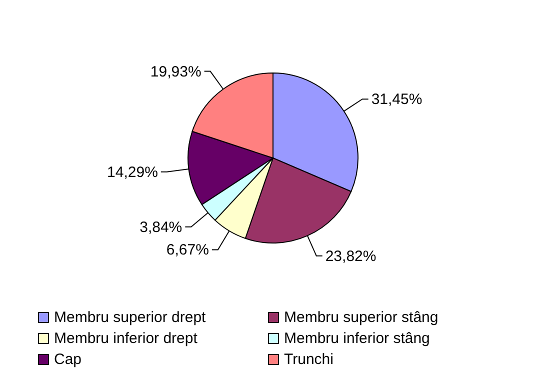 This screenshot has height=384, width=536. What do you see at coordinates (309, 359) in the screenshot?
I see `legend-label: Trunchi` at bounding box center [309, 359].